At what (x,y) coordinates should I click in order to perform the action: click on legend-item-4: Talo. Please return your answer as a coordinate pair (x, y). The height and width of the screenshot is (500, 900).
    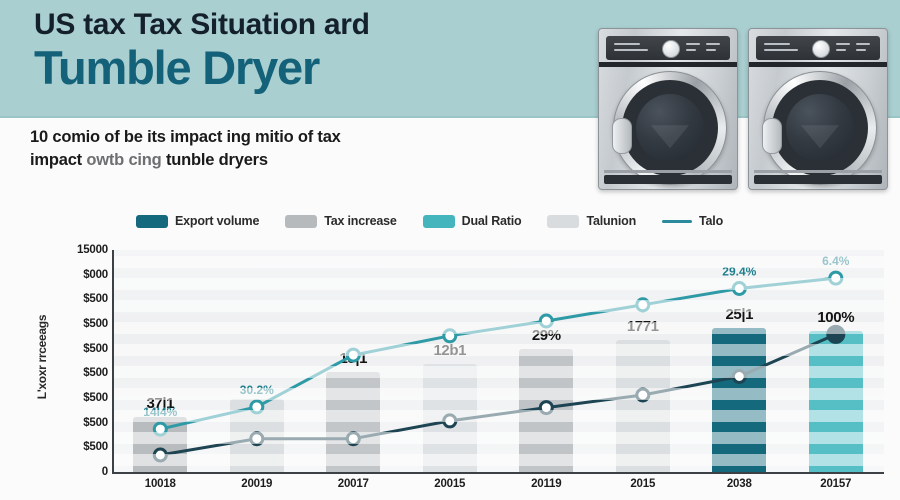
    Looking at the image, I should click on (692, 221).